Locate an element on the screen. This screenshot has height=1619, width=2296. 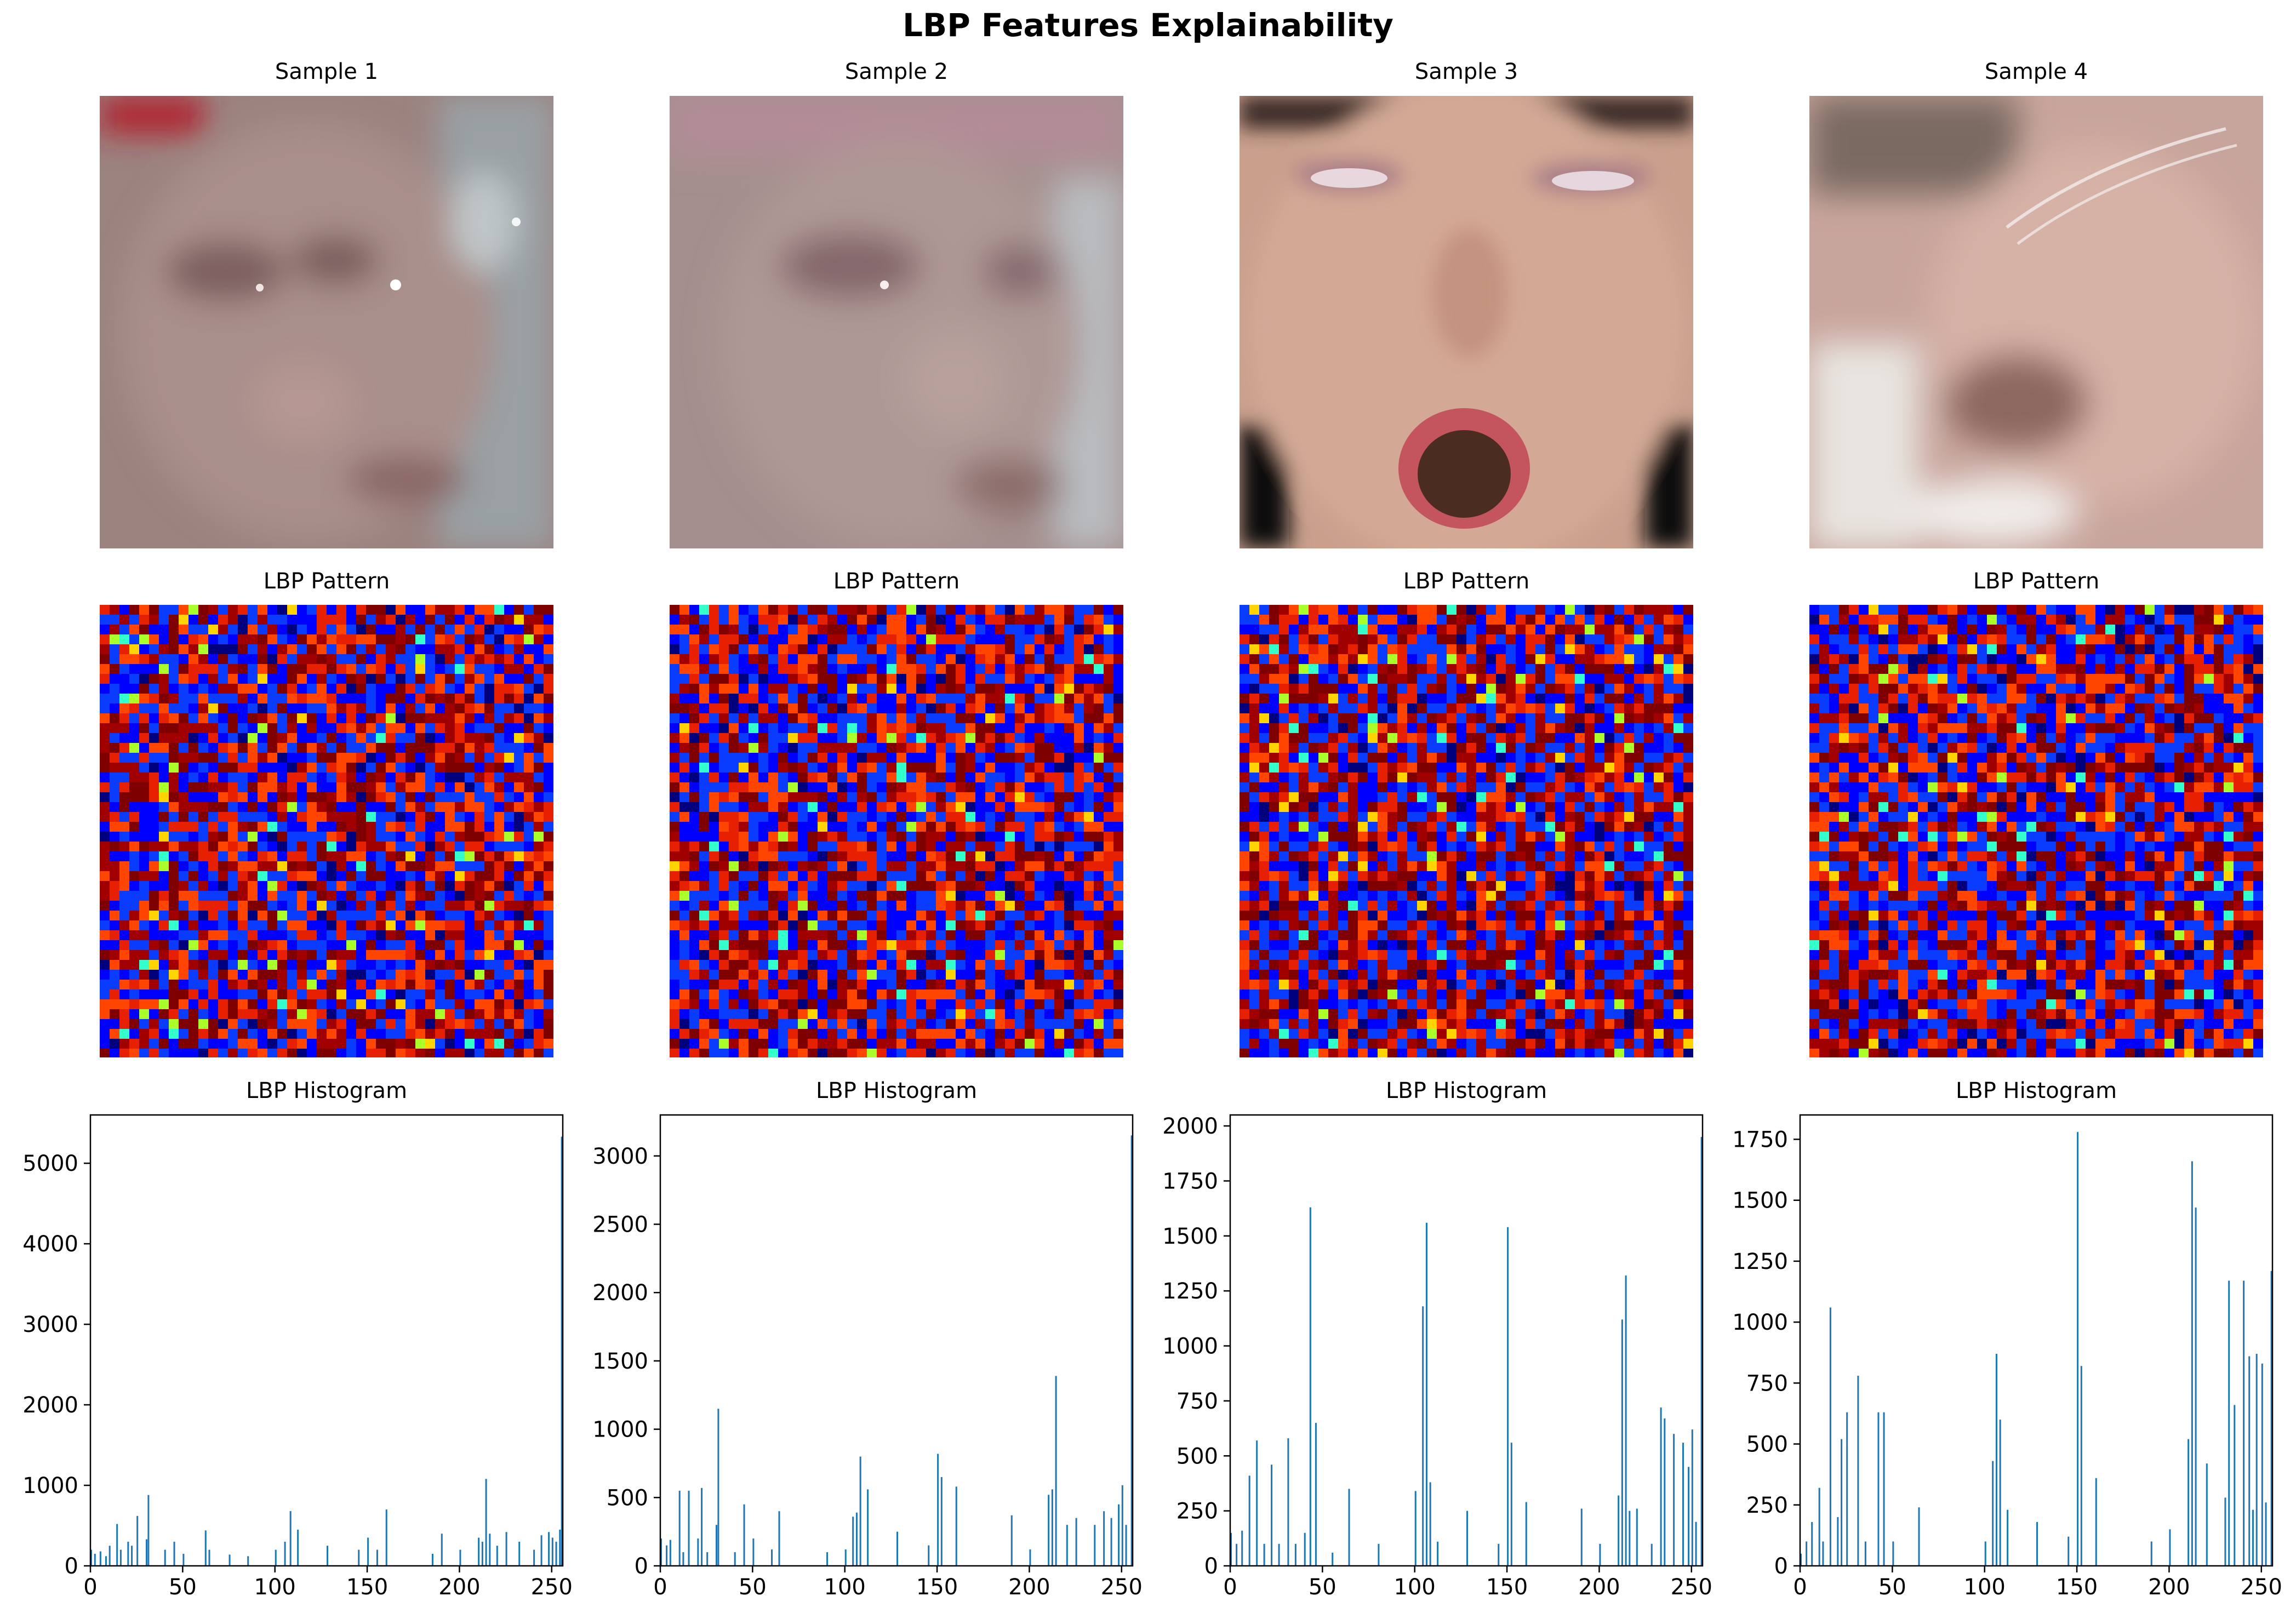
y-tick-label: 1000 is located at coordinates (50, 1485).